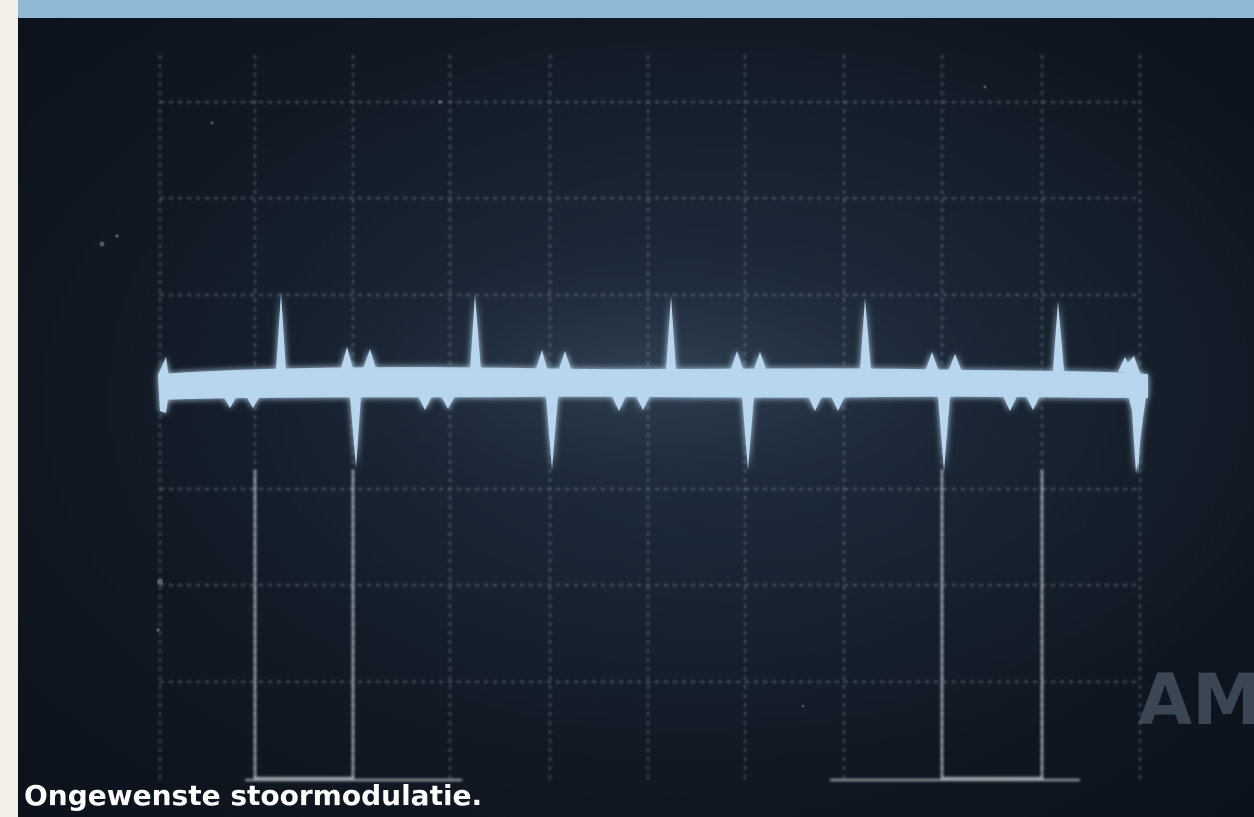 The height and width of the screenshot is (817, 1254). What do you see at coordinates (304, 625) in the screenshot?
I see `left-square-pulse` at bounding box center [304, 625].